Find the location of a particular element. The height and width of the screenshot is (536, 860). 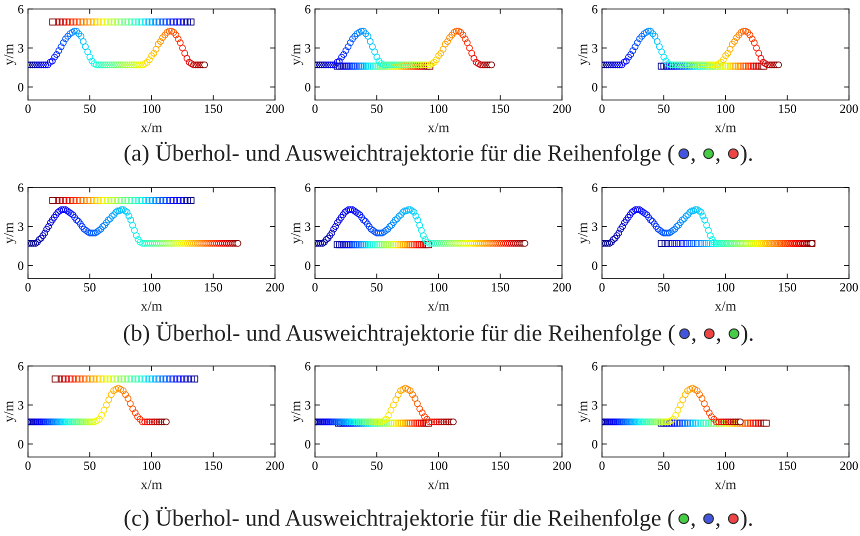

text: (c) Überhol- und Ausweichtrajektorie für die Reihenfolge ( is located at coordinates (399, 518).